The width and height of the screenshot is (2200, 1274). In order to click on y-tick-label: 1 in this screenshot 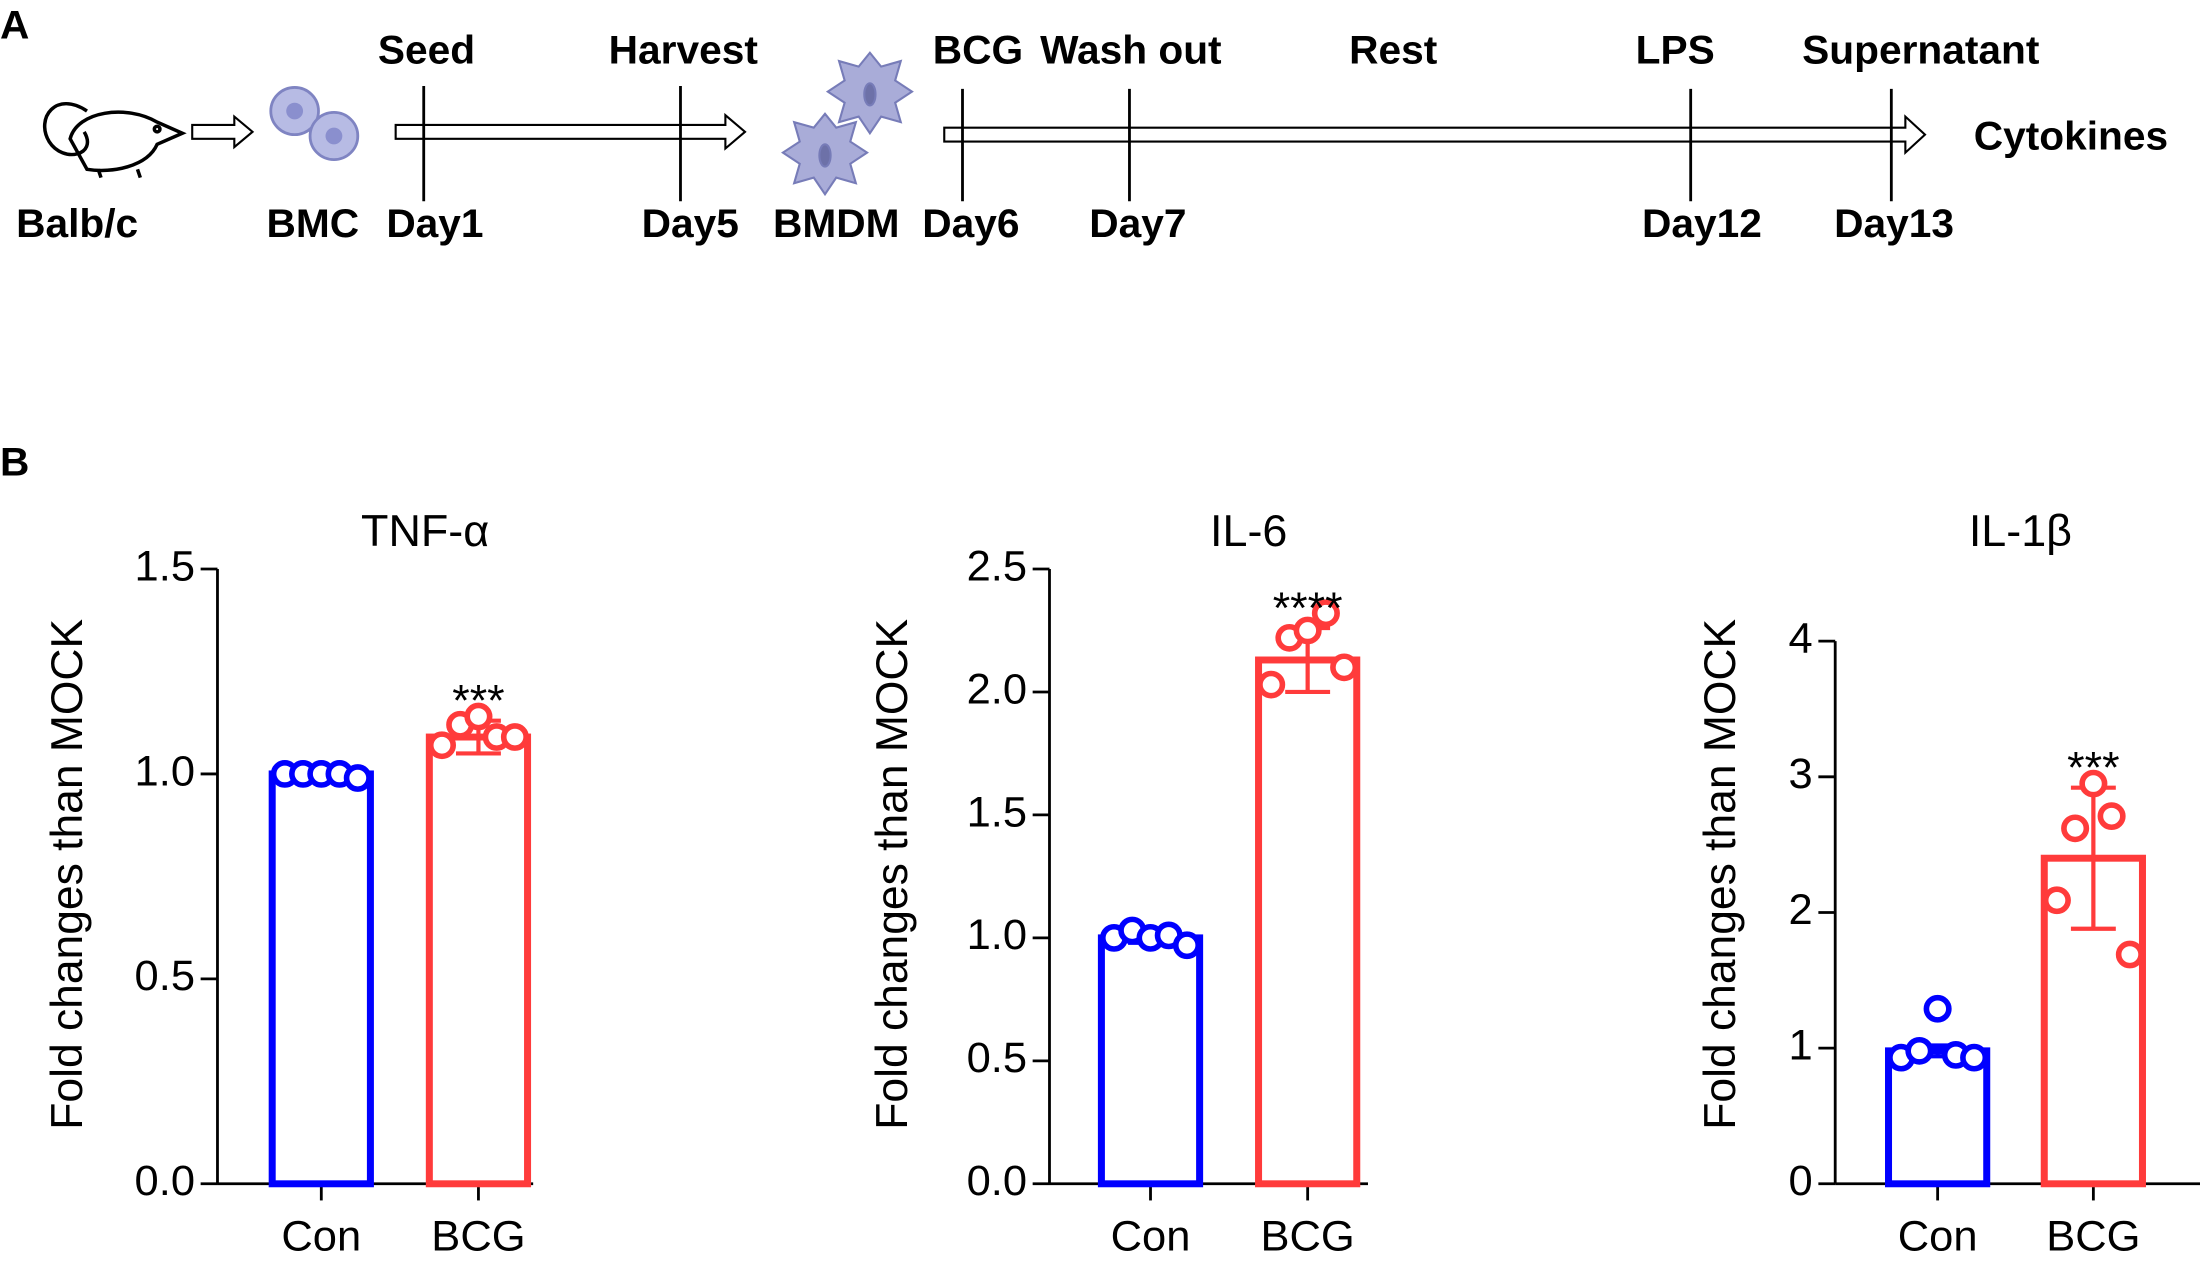, I will do `click(1801, 1046)`.